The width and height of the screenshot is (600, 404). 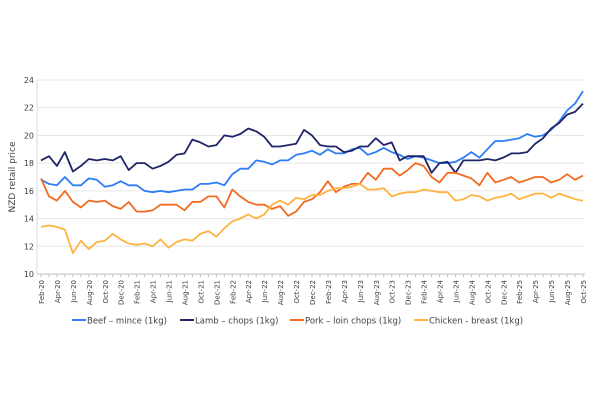 I want to click on x-tick-label: Apr-22, so click(x=249, y=291).